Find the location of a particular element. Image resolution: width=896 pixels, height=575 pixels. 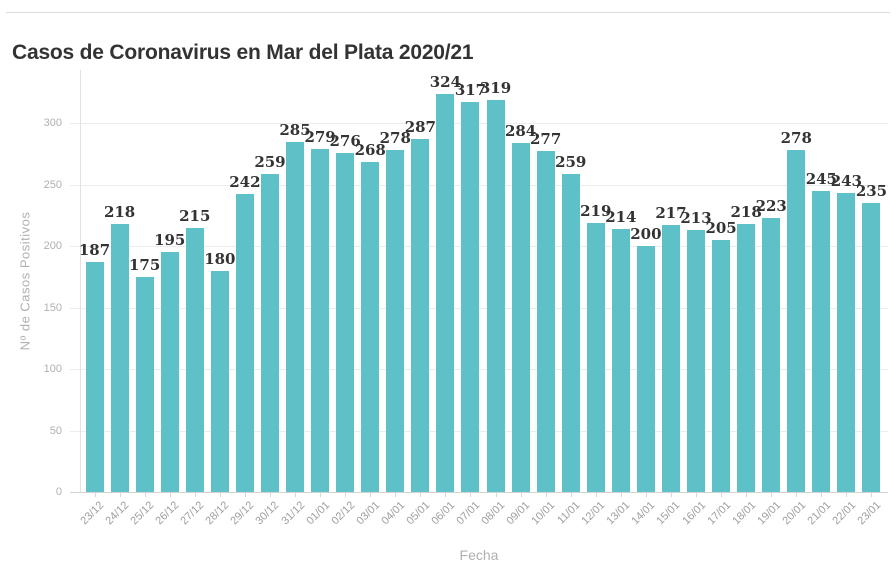

bar-value-label: 284 is located at coordinates (520, 130).